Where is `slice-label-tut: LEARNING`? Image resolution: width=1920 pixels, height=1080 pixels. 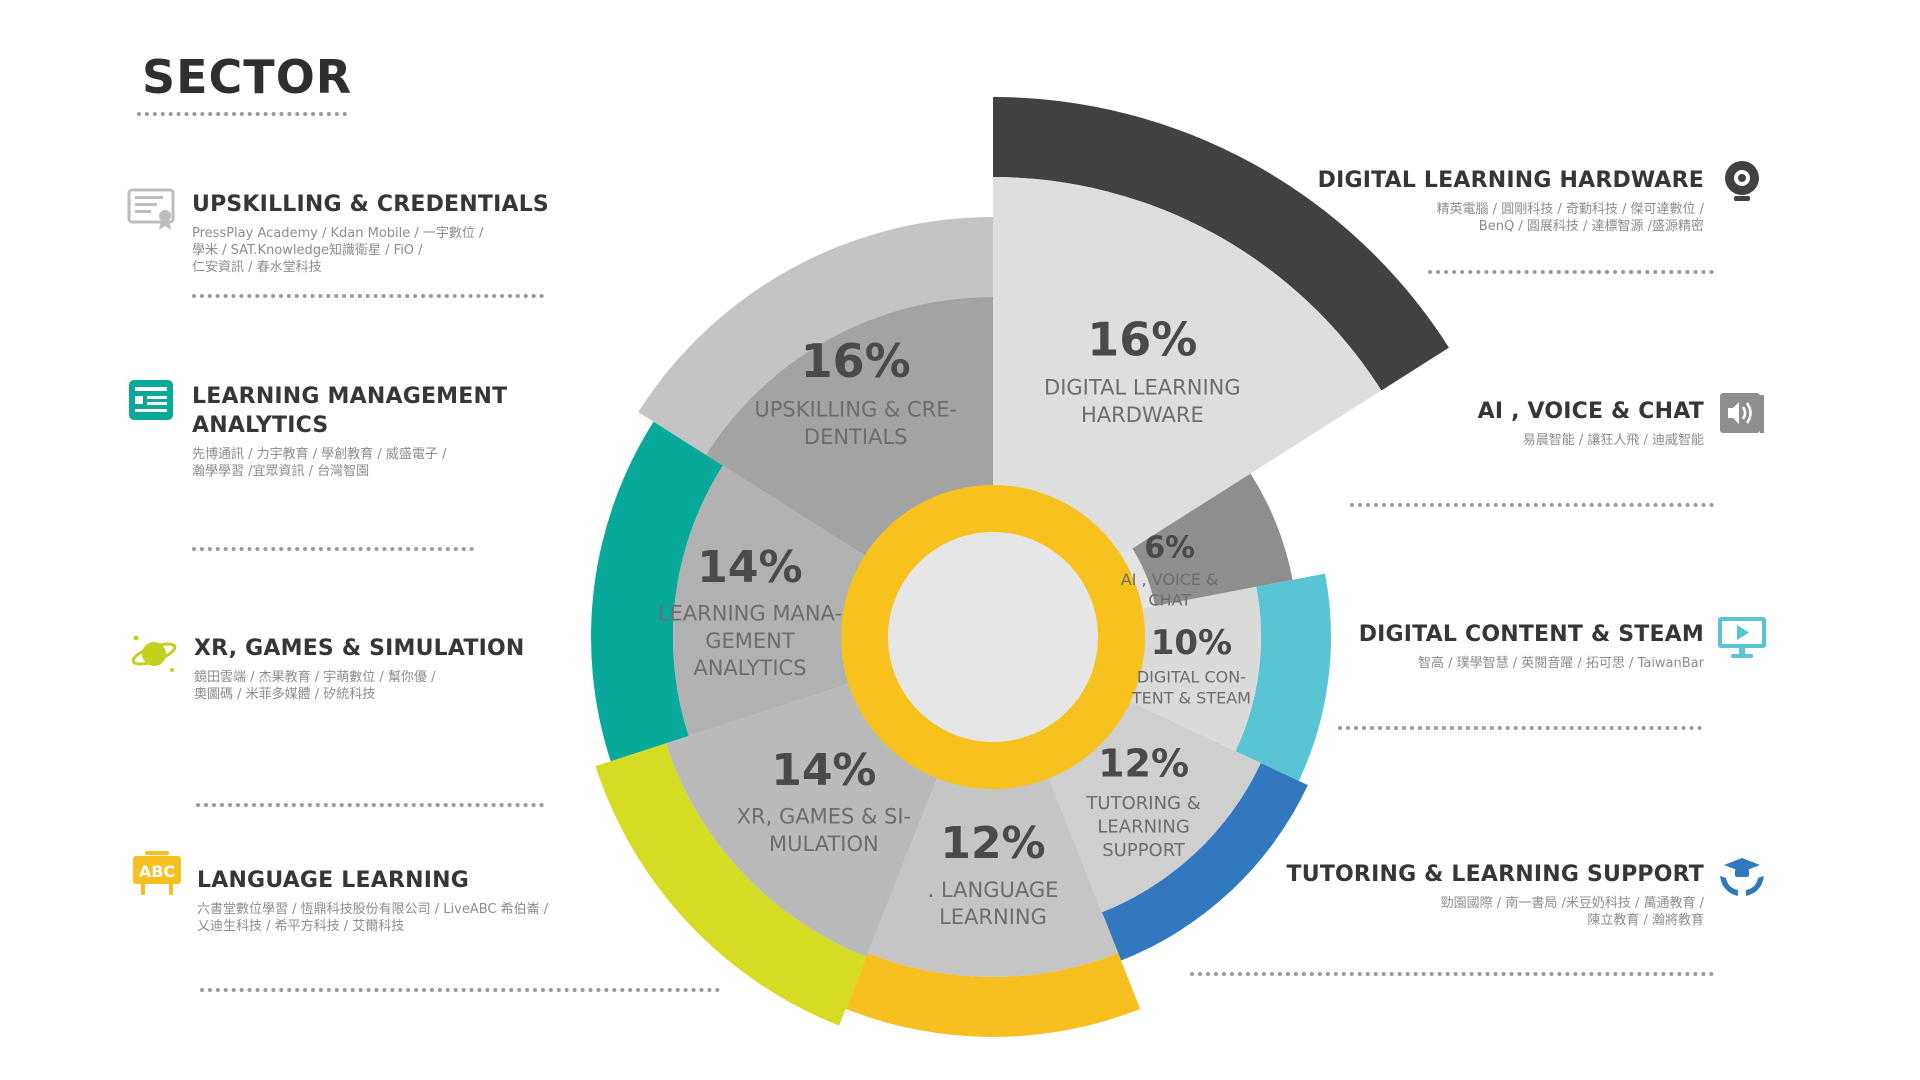
slice-label-tut: LEARNING is located at coordinates (1143, 827).